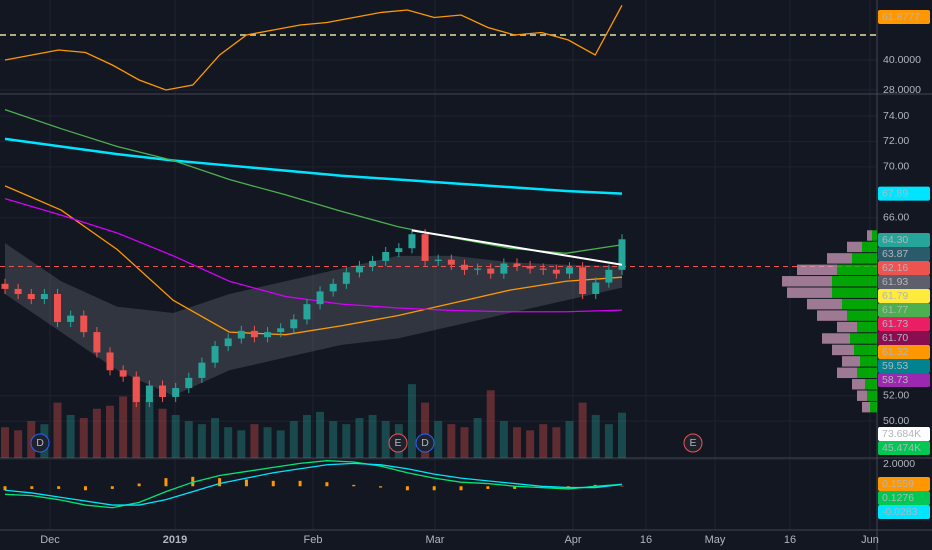  What do you see at coordinates (895, 240) in the screenshot?
I see `price-label: 64.30` at bounding box center [895, 240].